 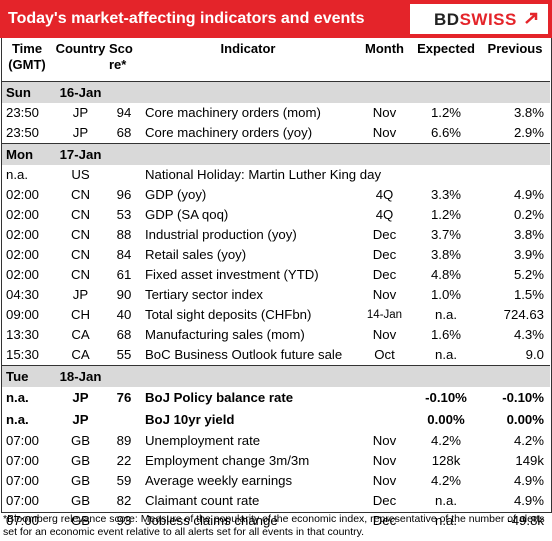 I want to click on cell-score: 89, so click(x=124, y=440).